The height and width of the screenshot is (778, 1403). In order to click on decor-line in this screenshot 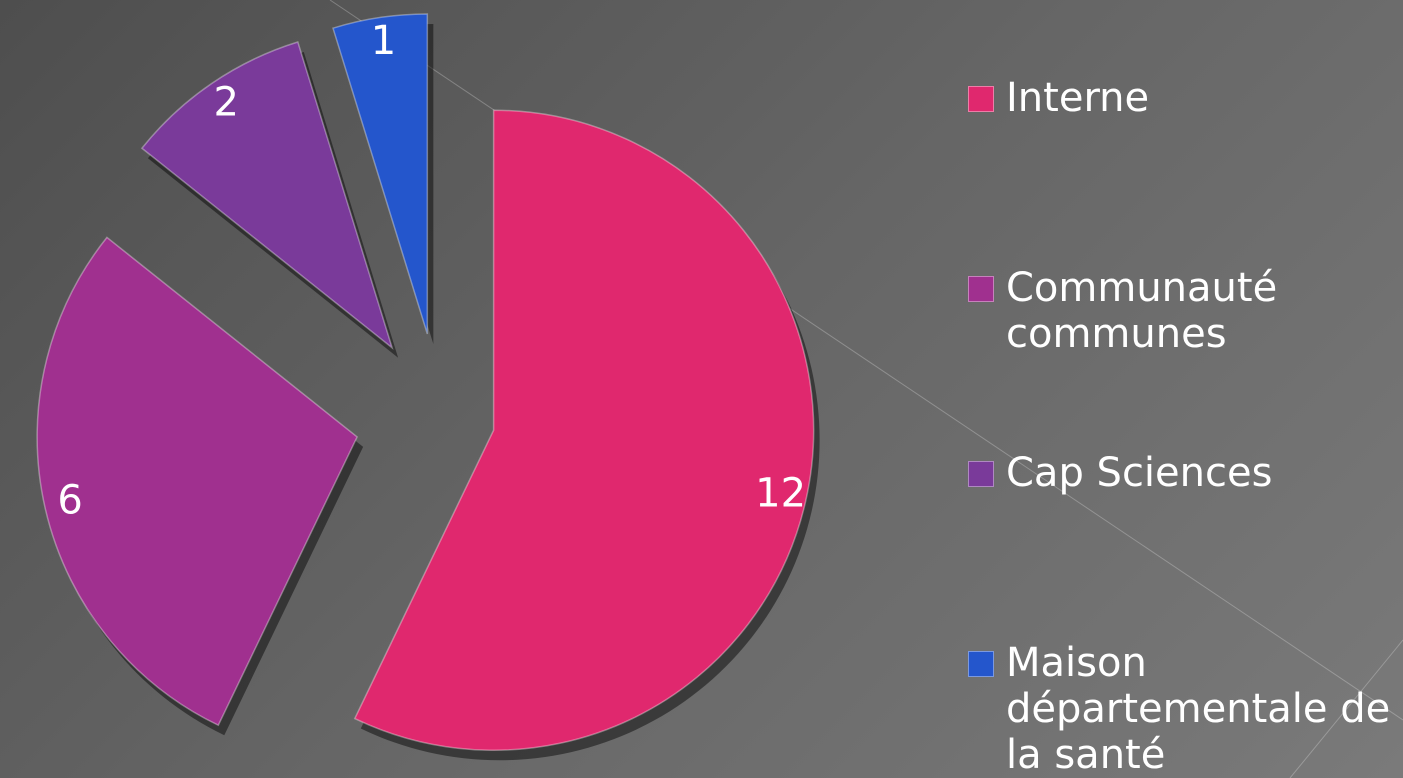, I will do `click(1346, 708)`.